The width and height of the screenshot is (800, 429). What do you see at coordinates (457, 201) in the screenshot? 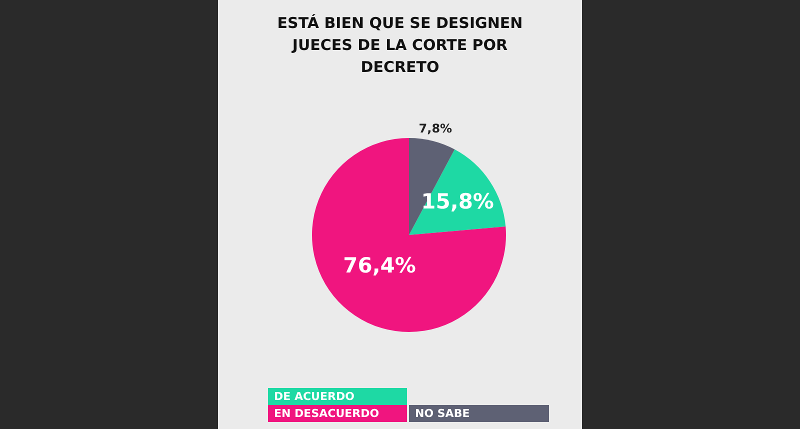
I see `data-label: 15,8%` at bounding box center [457, 201].